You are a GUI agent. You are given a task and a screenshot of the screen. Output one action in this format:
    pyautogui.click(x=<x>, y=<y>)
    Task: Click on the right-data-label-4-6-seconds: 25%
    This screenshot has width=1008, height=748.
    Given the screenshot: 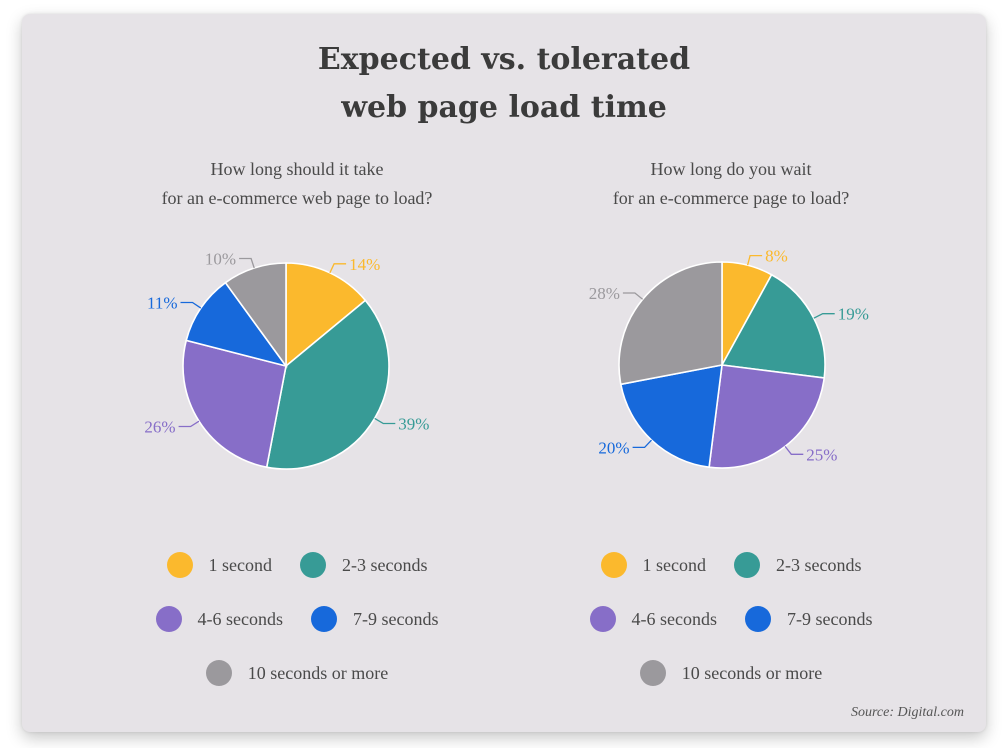 What is the action you would take?
    pyautogui.click(x=821, y=454)
    